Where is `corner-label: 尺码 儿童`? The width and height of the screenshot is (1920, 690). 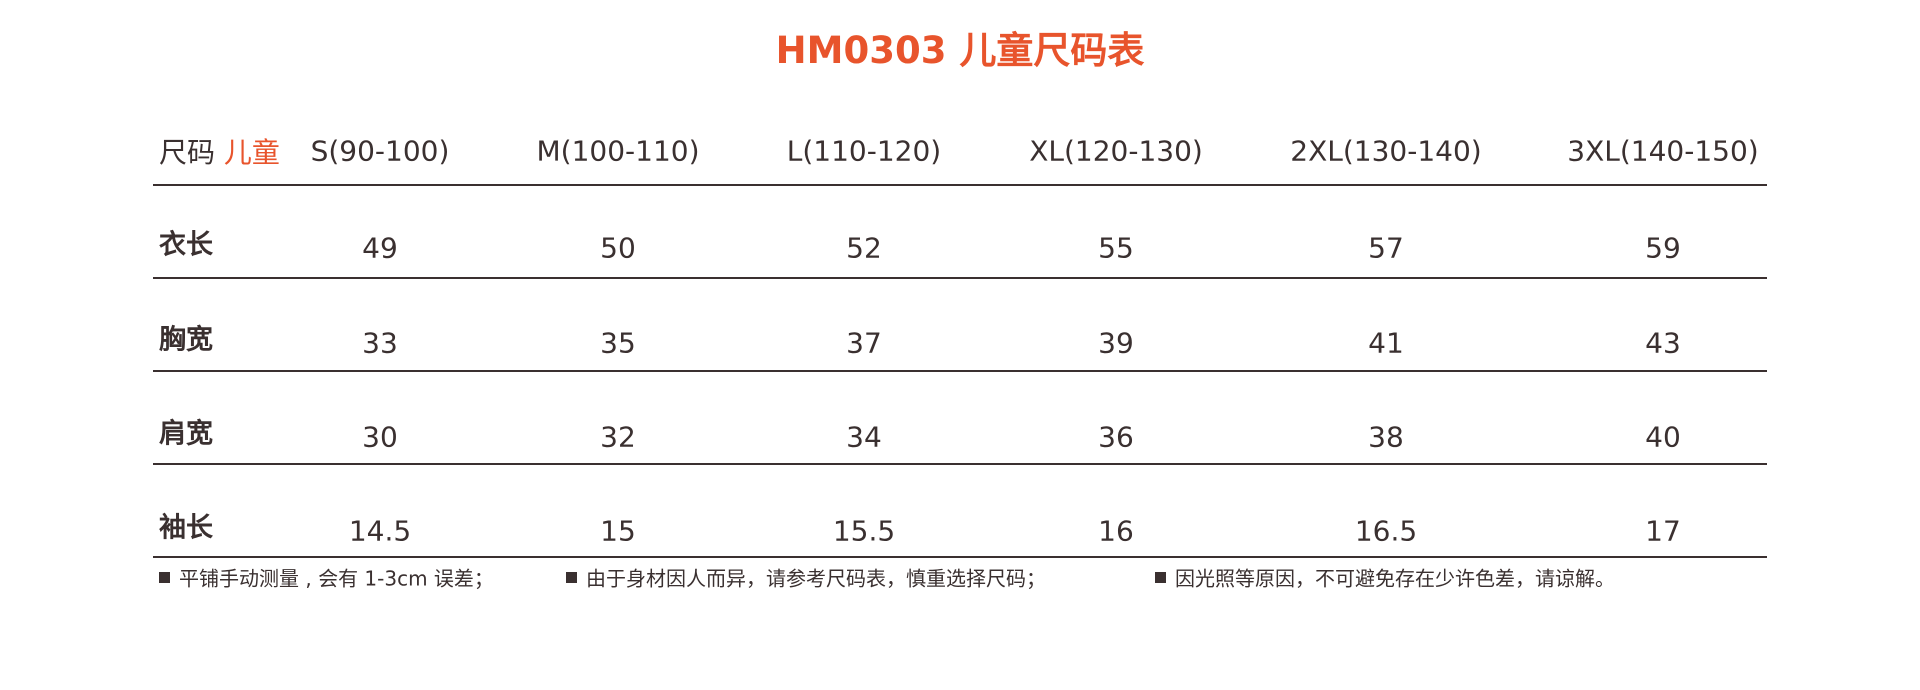
corner-label: 尺码 儿童 is located at coordinates (219, 151).